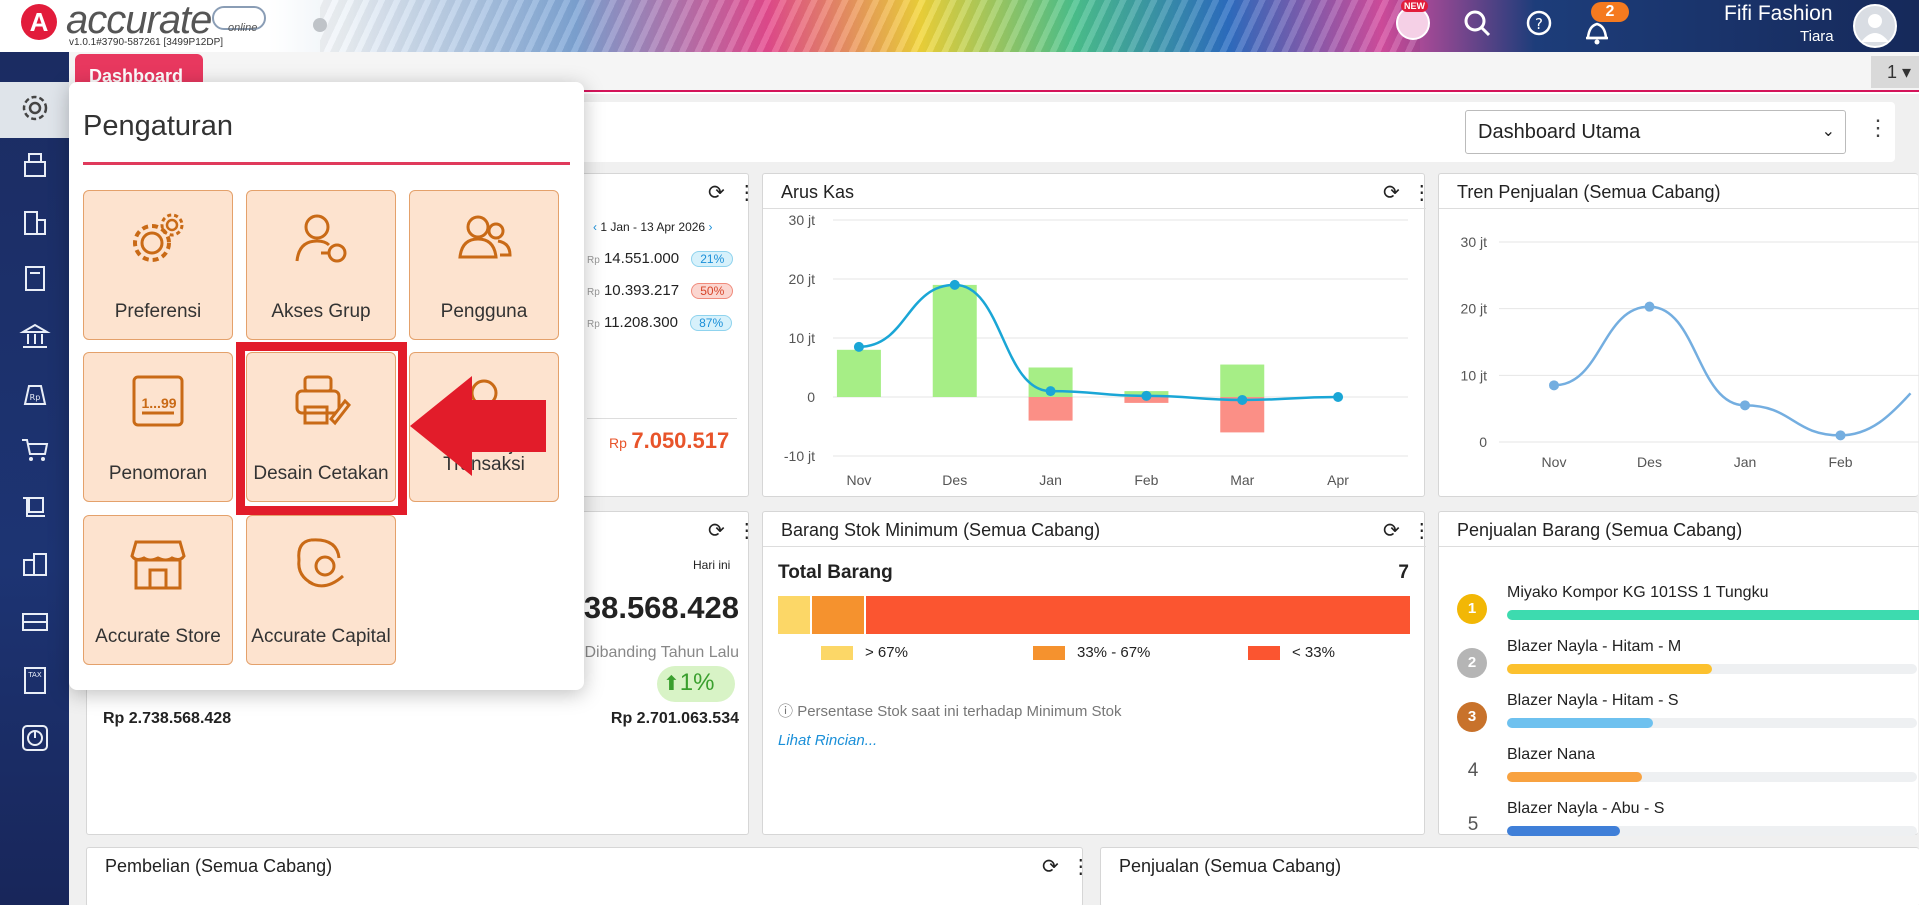  What do you see at coordinates (1828, 131) in the screenshot?
I see `chevron-down-icon: ⌄` at bounding box center [1828, 131].